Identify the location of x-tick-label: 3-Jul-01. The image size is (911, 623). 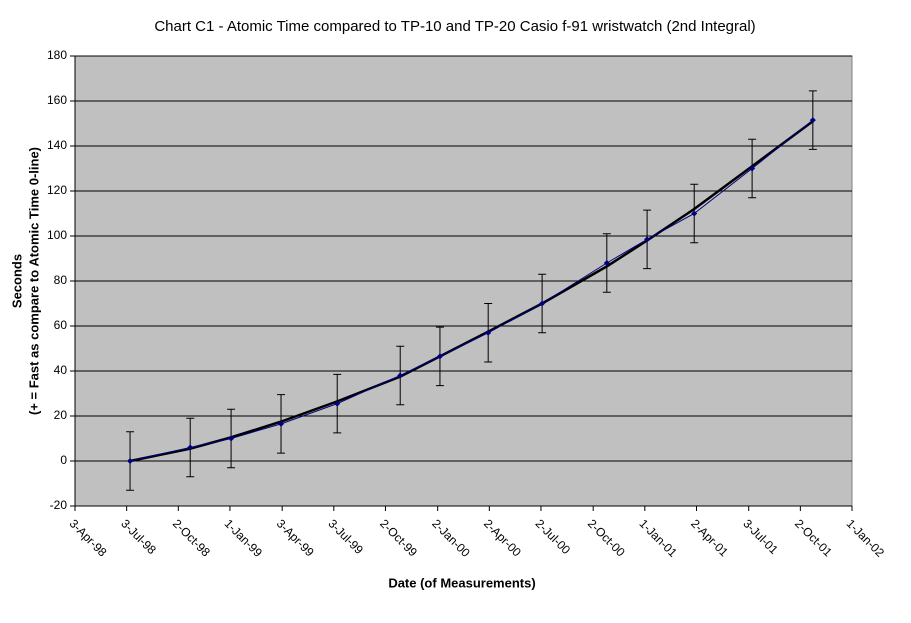
(760, 536).